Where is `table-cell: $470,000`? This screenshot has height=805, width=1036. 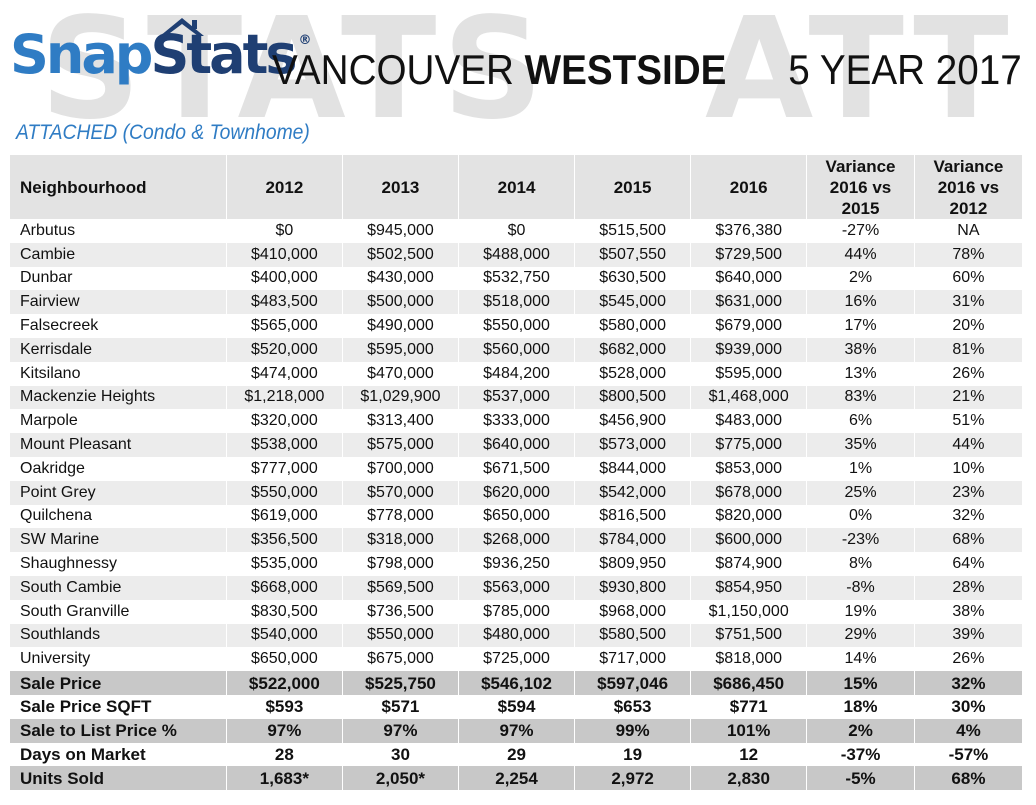 table-cell: $470,000 is located at coordinates (400, 373).